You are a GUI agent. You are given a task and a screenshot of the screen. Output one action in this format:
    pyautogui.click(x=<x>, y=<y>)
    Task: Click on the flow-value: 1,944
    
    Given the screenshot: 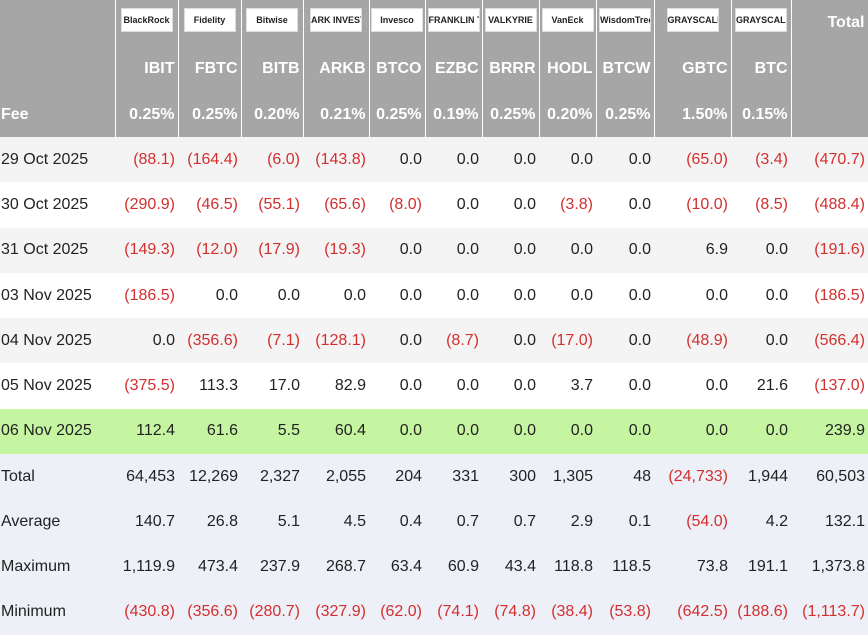 What is the action you would take?
    pyautogui.click(x=761, y=477)
    